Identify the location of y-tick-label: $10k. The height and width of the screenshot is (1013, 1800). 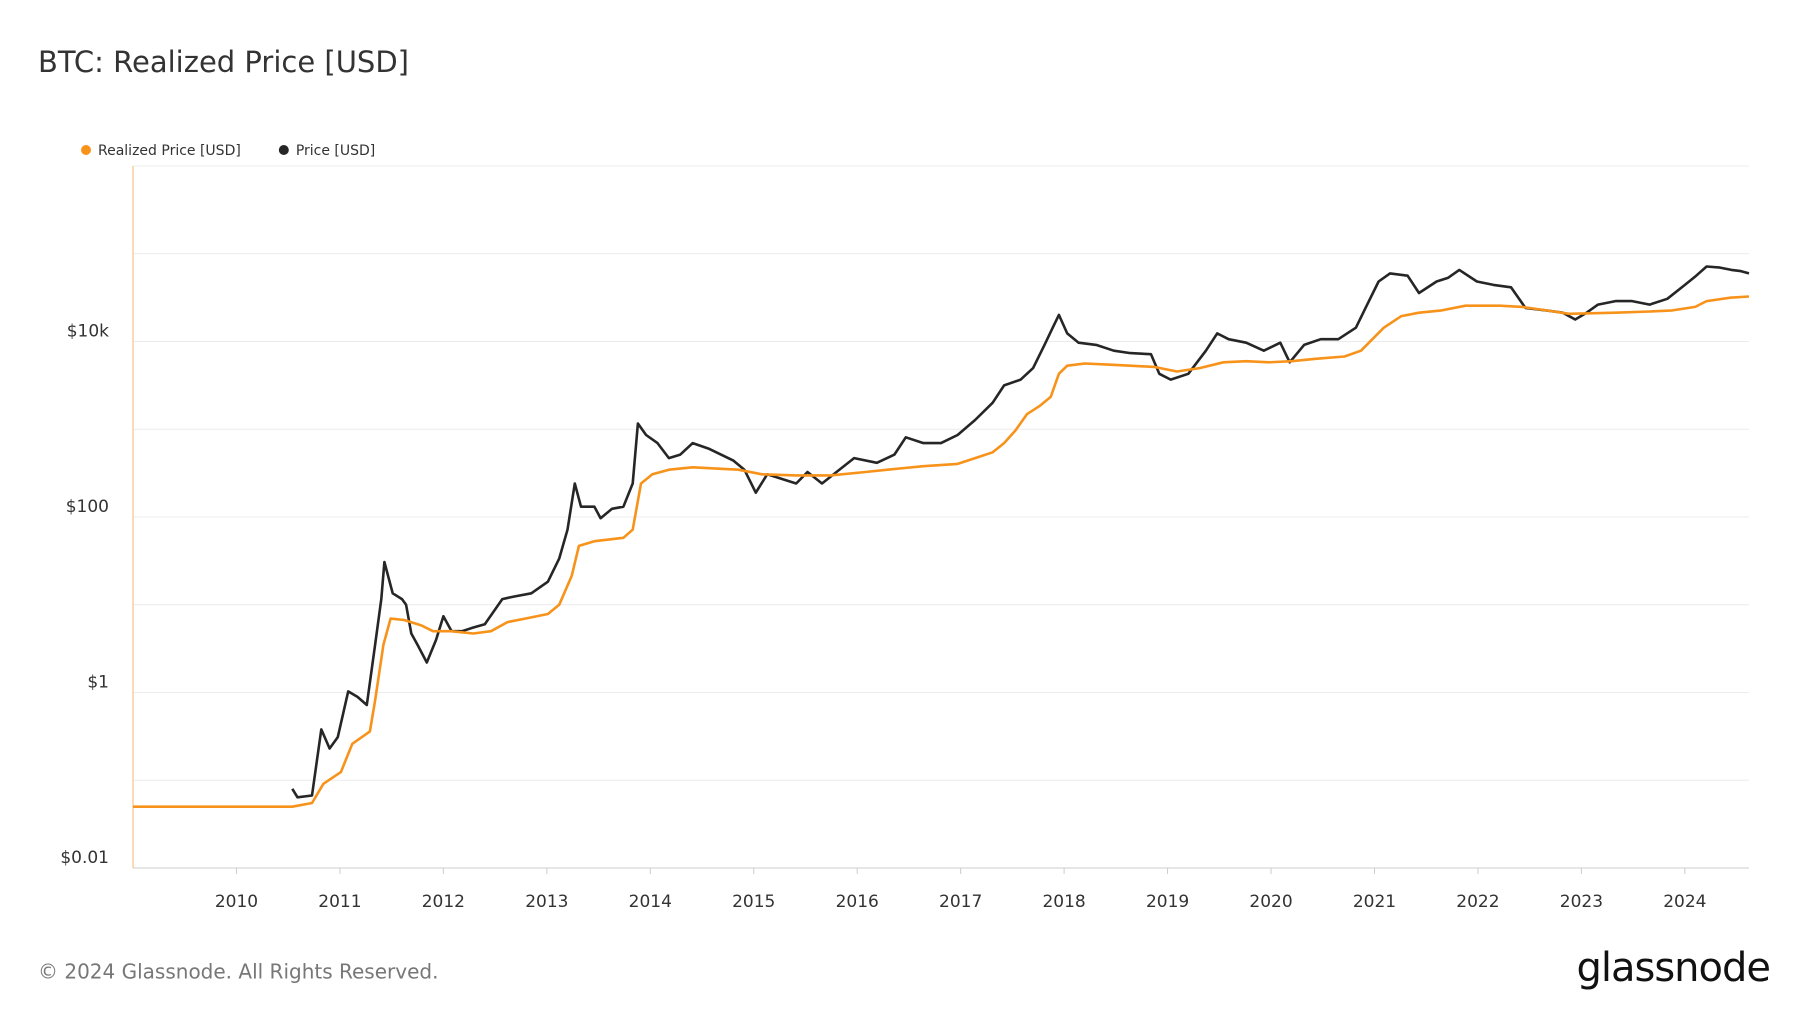
(88, 332).